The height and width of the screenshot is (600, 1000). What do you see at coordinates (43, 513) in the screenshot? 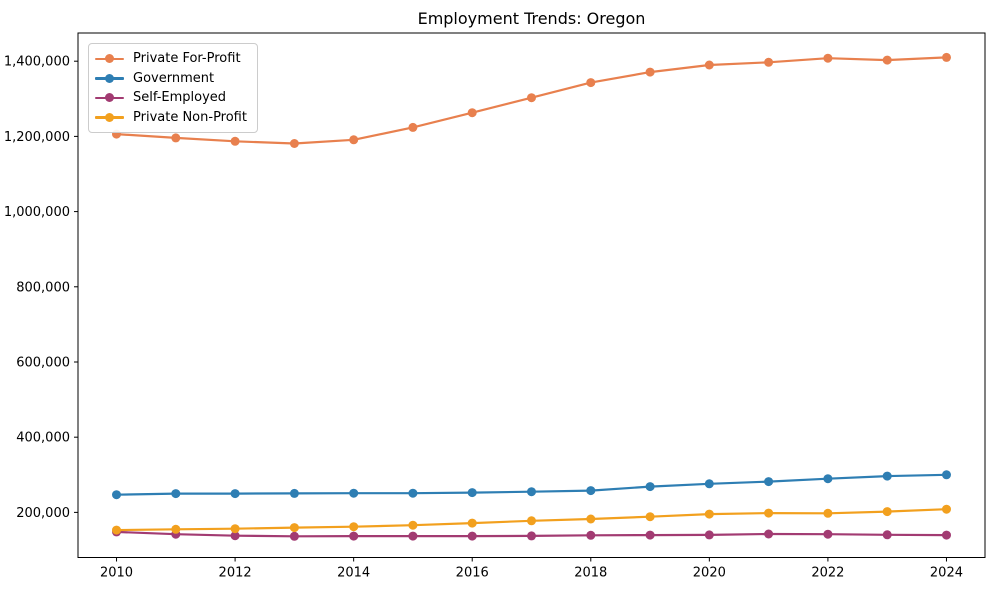
I see `y-tick-label: 200,000` at bounding box center [43, 513].